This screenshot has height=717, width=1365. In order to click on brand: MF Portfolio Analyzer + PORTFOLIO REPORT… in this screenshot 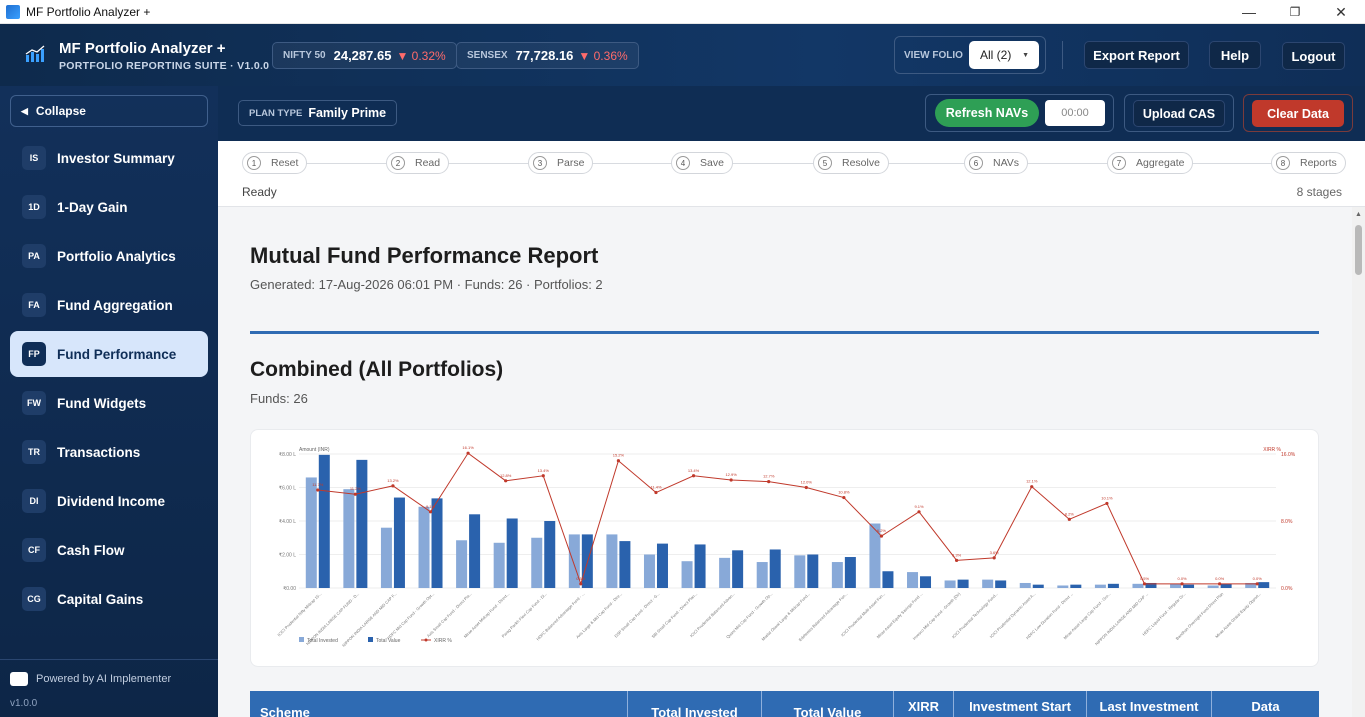, I will do `click(164, 56)`.